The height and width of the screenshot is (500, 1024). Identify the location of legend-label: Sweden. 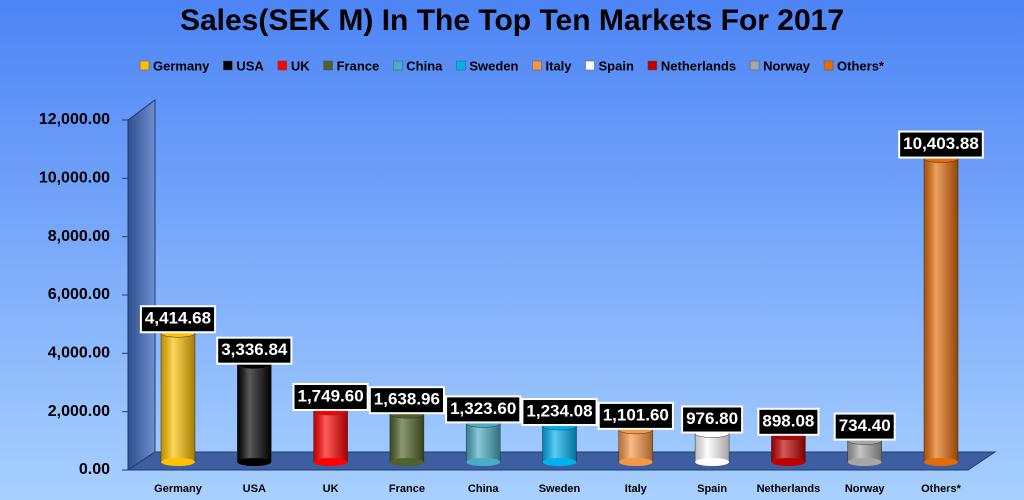
(493, 65).